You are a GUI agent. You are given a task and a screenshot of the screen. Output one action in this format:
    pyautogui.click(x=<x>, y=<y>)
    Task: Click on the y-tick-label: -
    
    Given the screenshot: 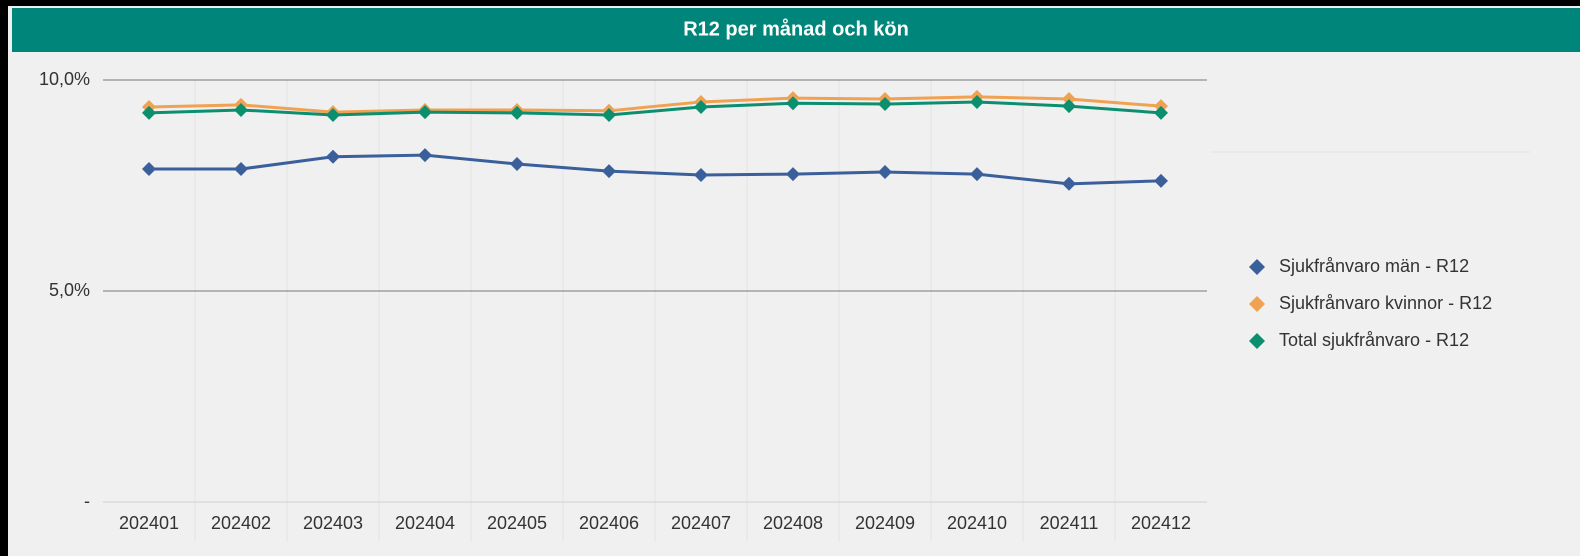 What is the action you would take?
    pyautogui.click(x=87, y=501)
    